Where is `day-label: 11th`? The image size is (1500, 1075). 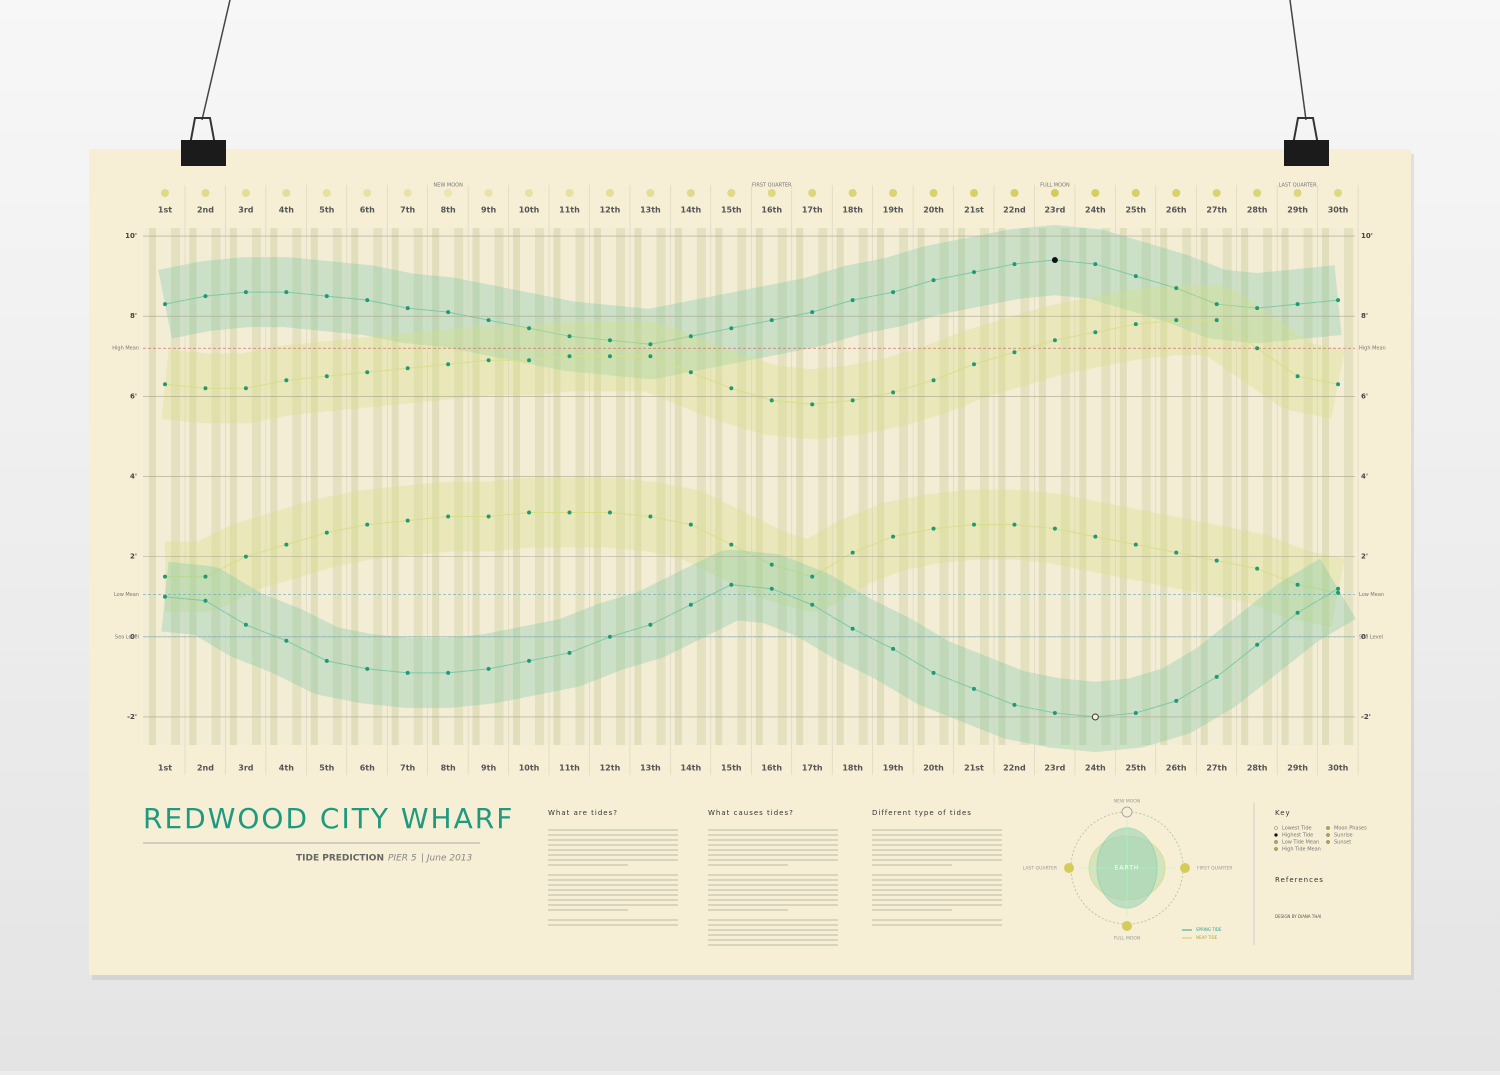 day-label: 11th is located at coordinates (569, 210).